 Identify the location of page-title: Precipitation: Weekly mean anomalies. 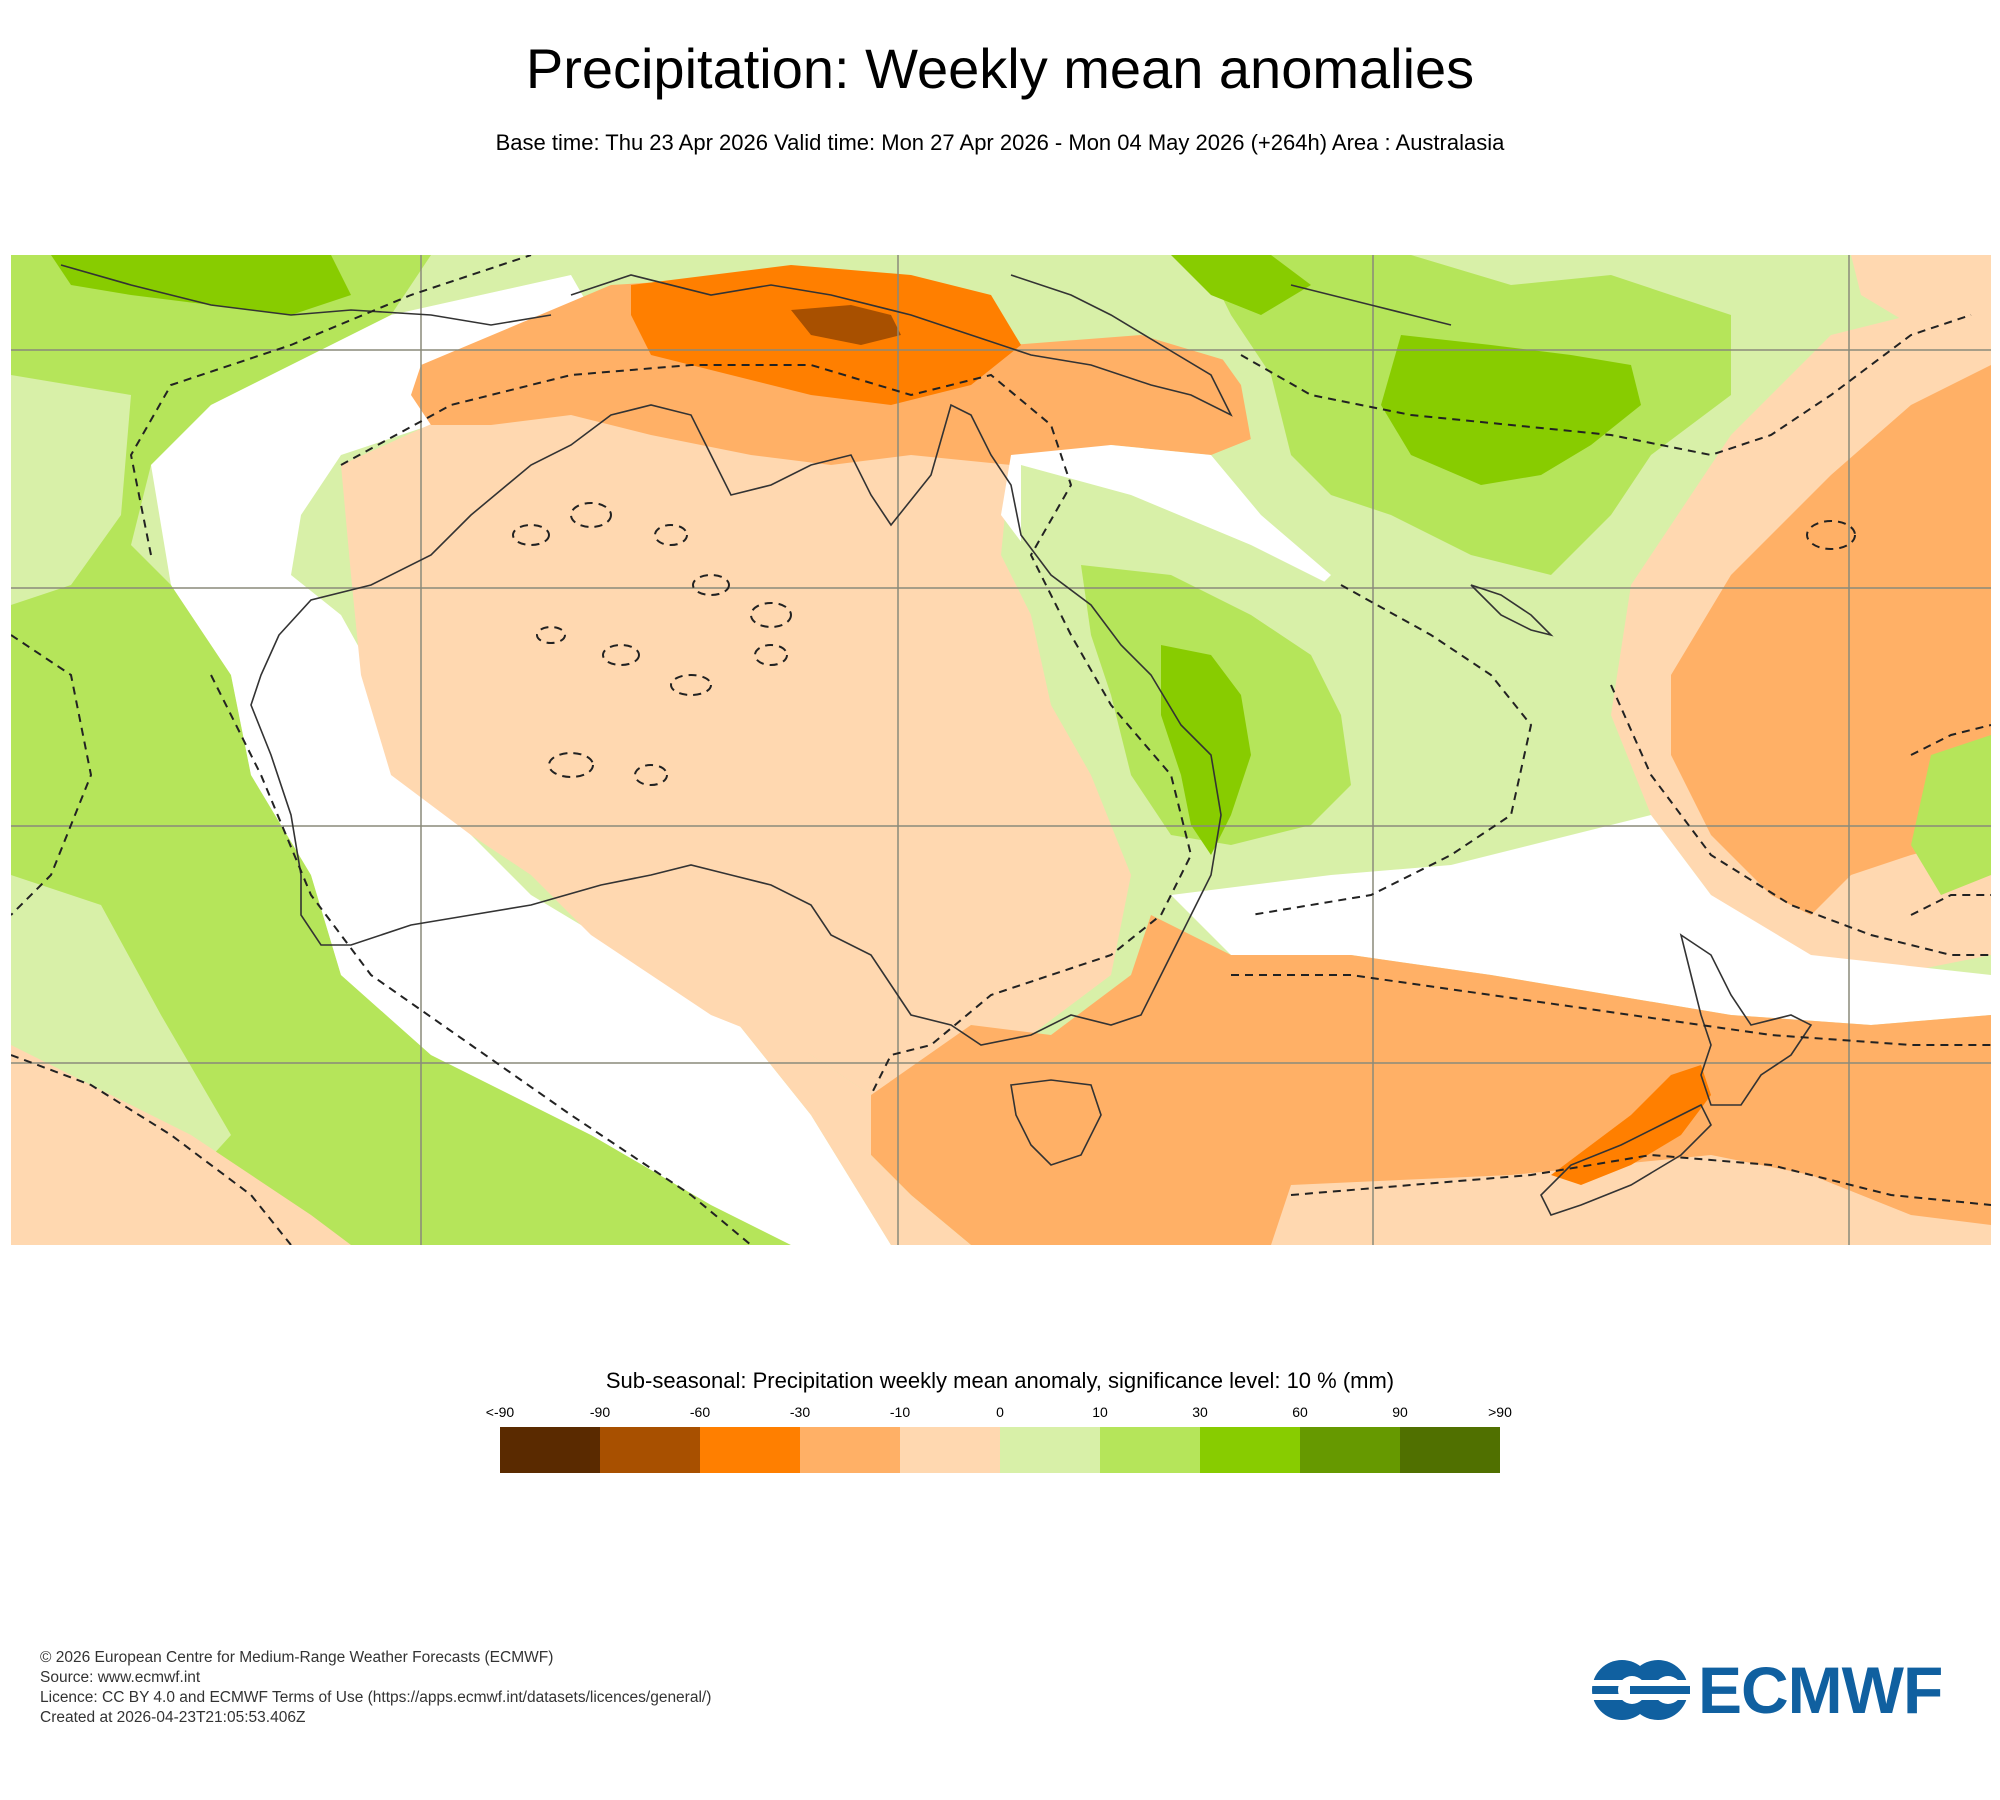
(1000, 68).